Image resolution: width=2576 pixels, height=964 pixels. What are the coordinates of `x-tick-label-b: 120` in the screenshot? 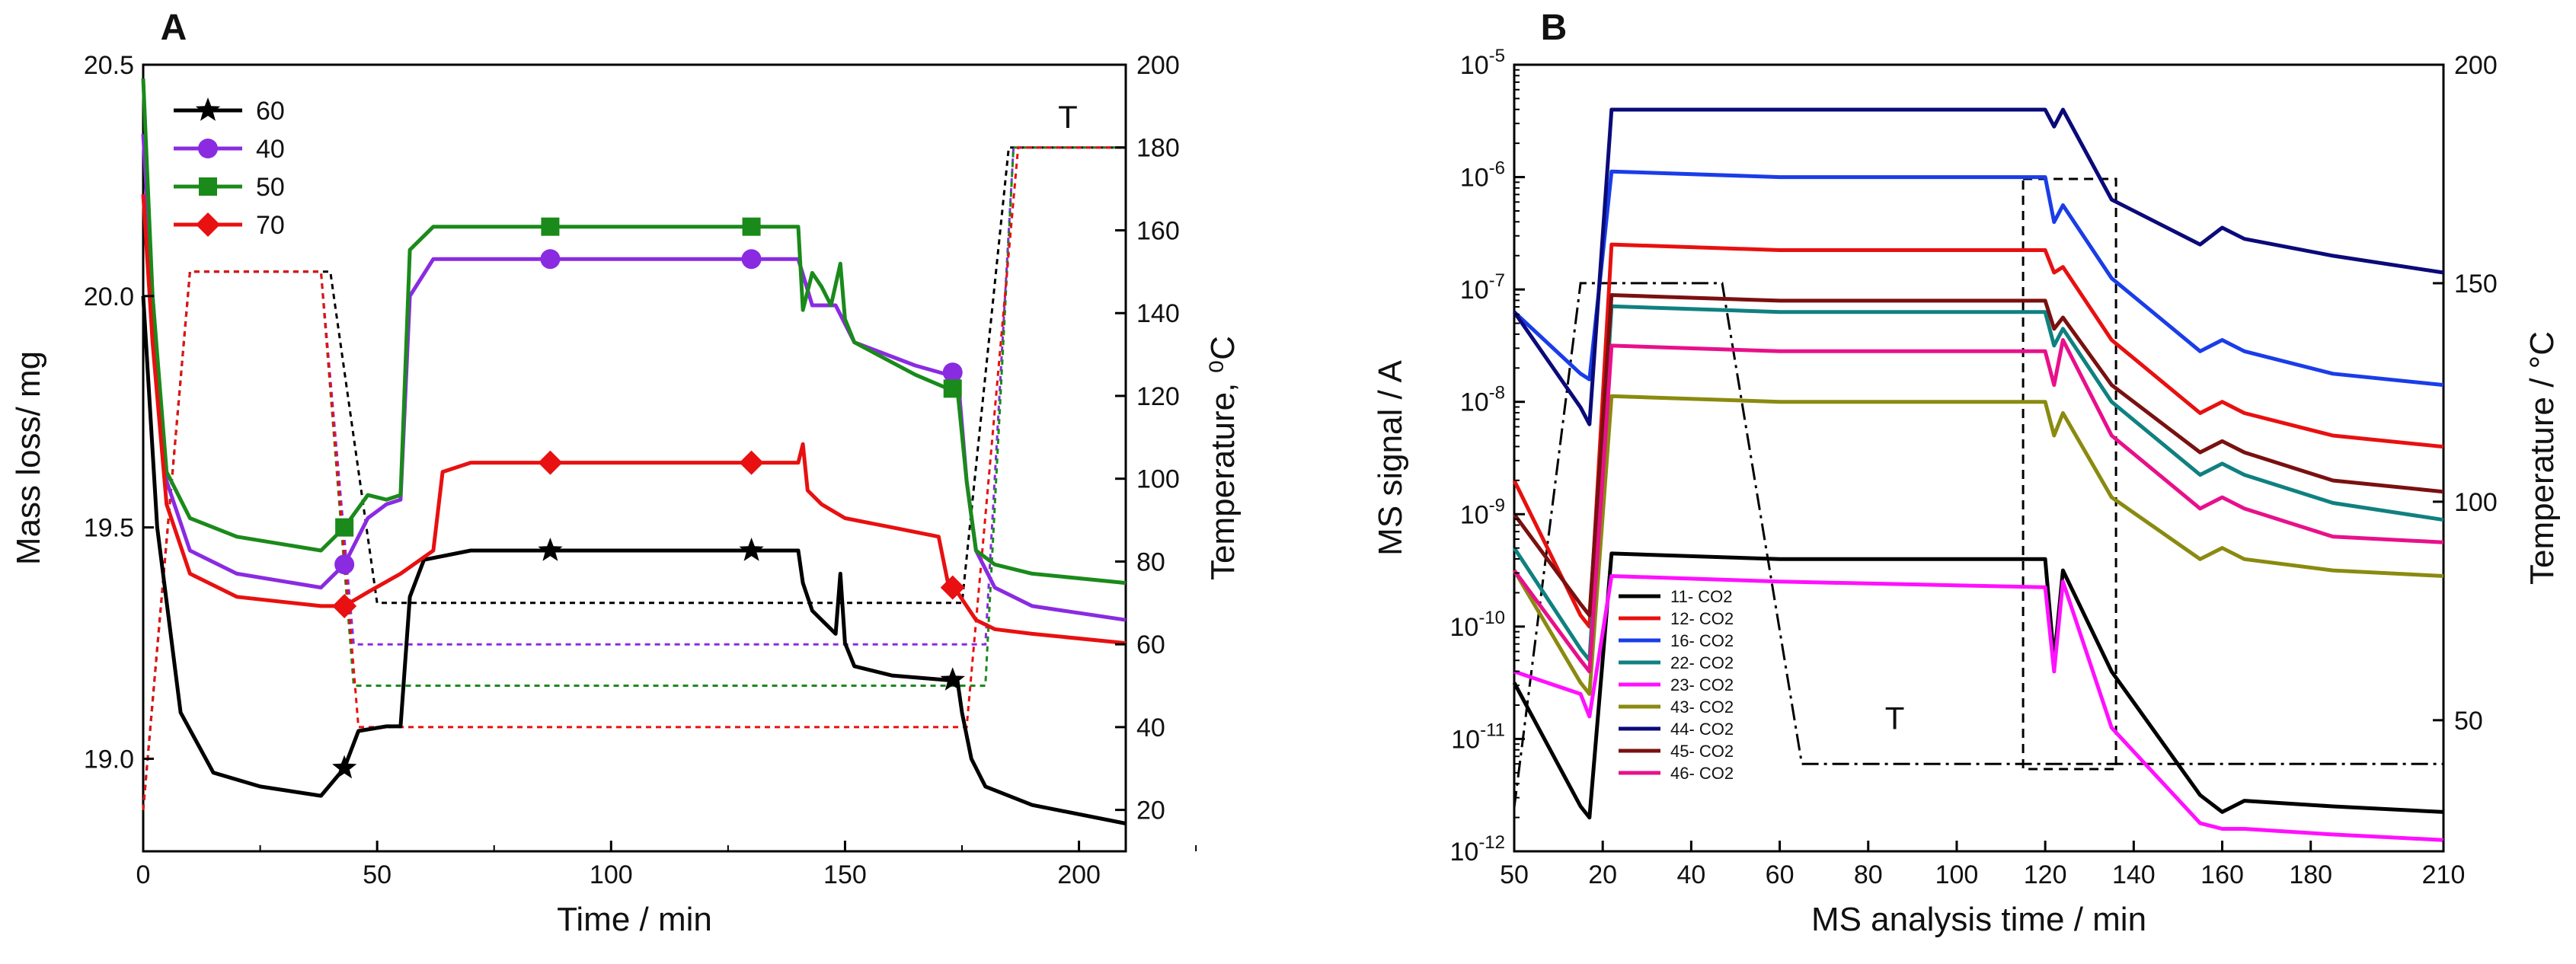 It's located at (2046, 874).